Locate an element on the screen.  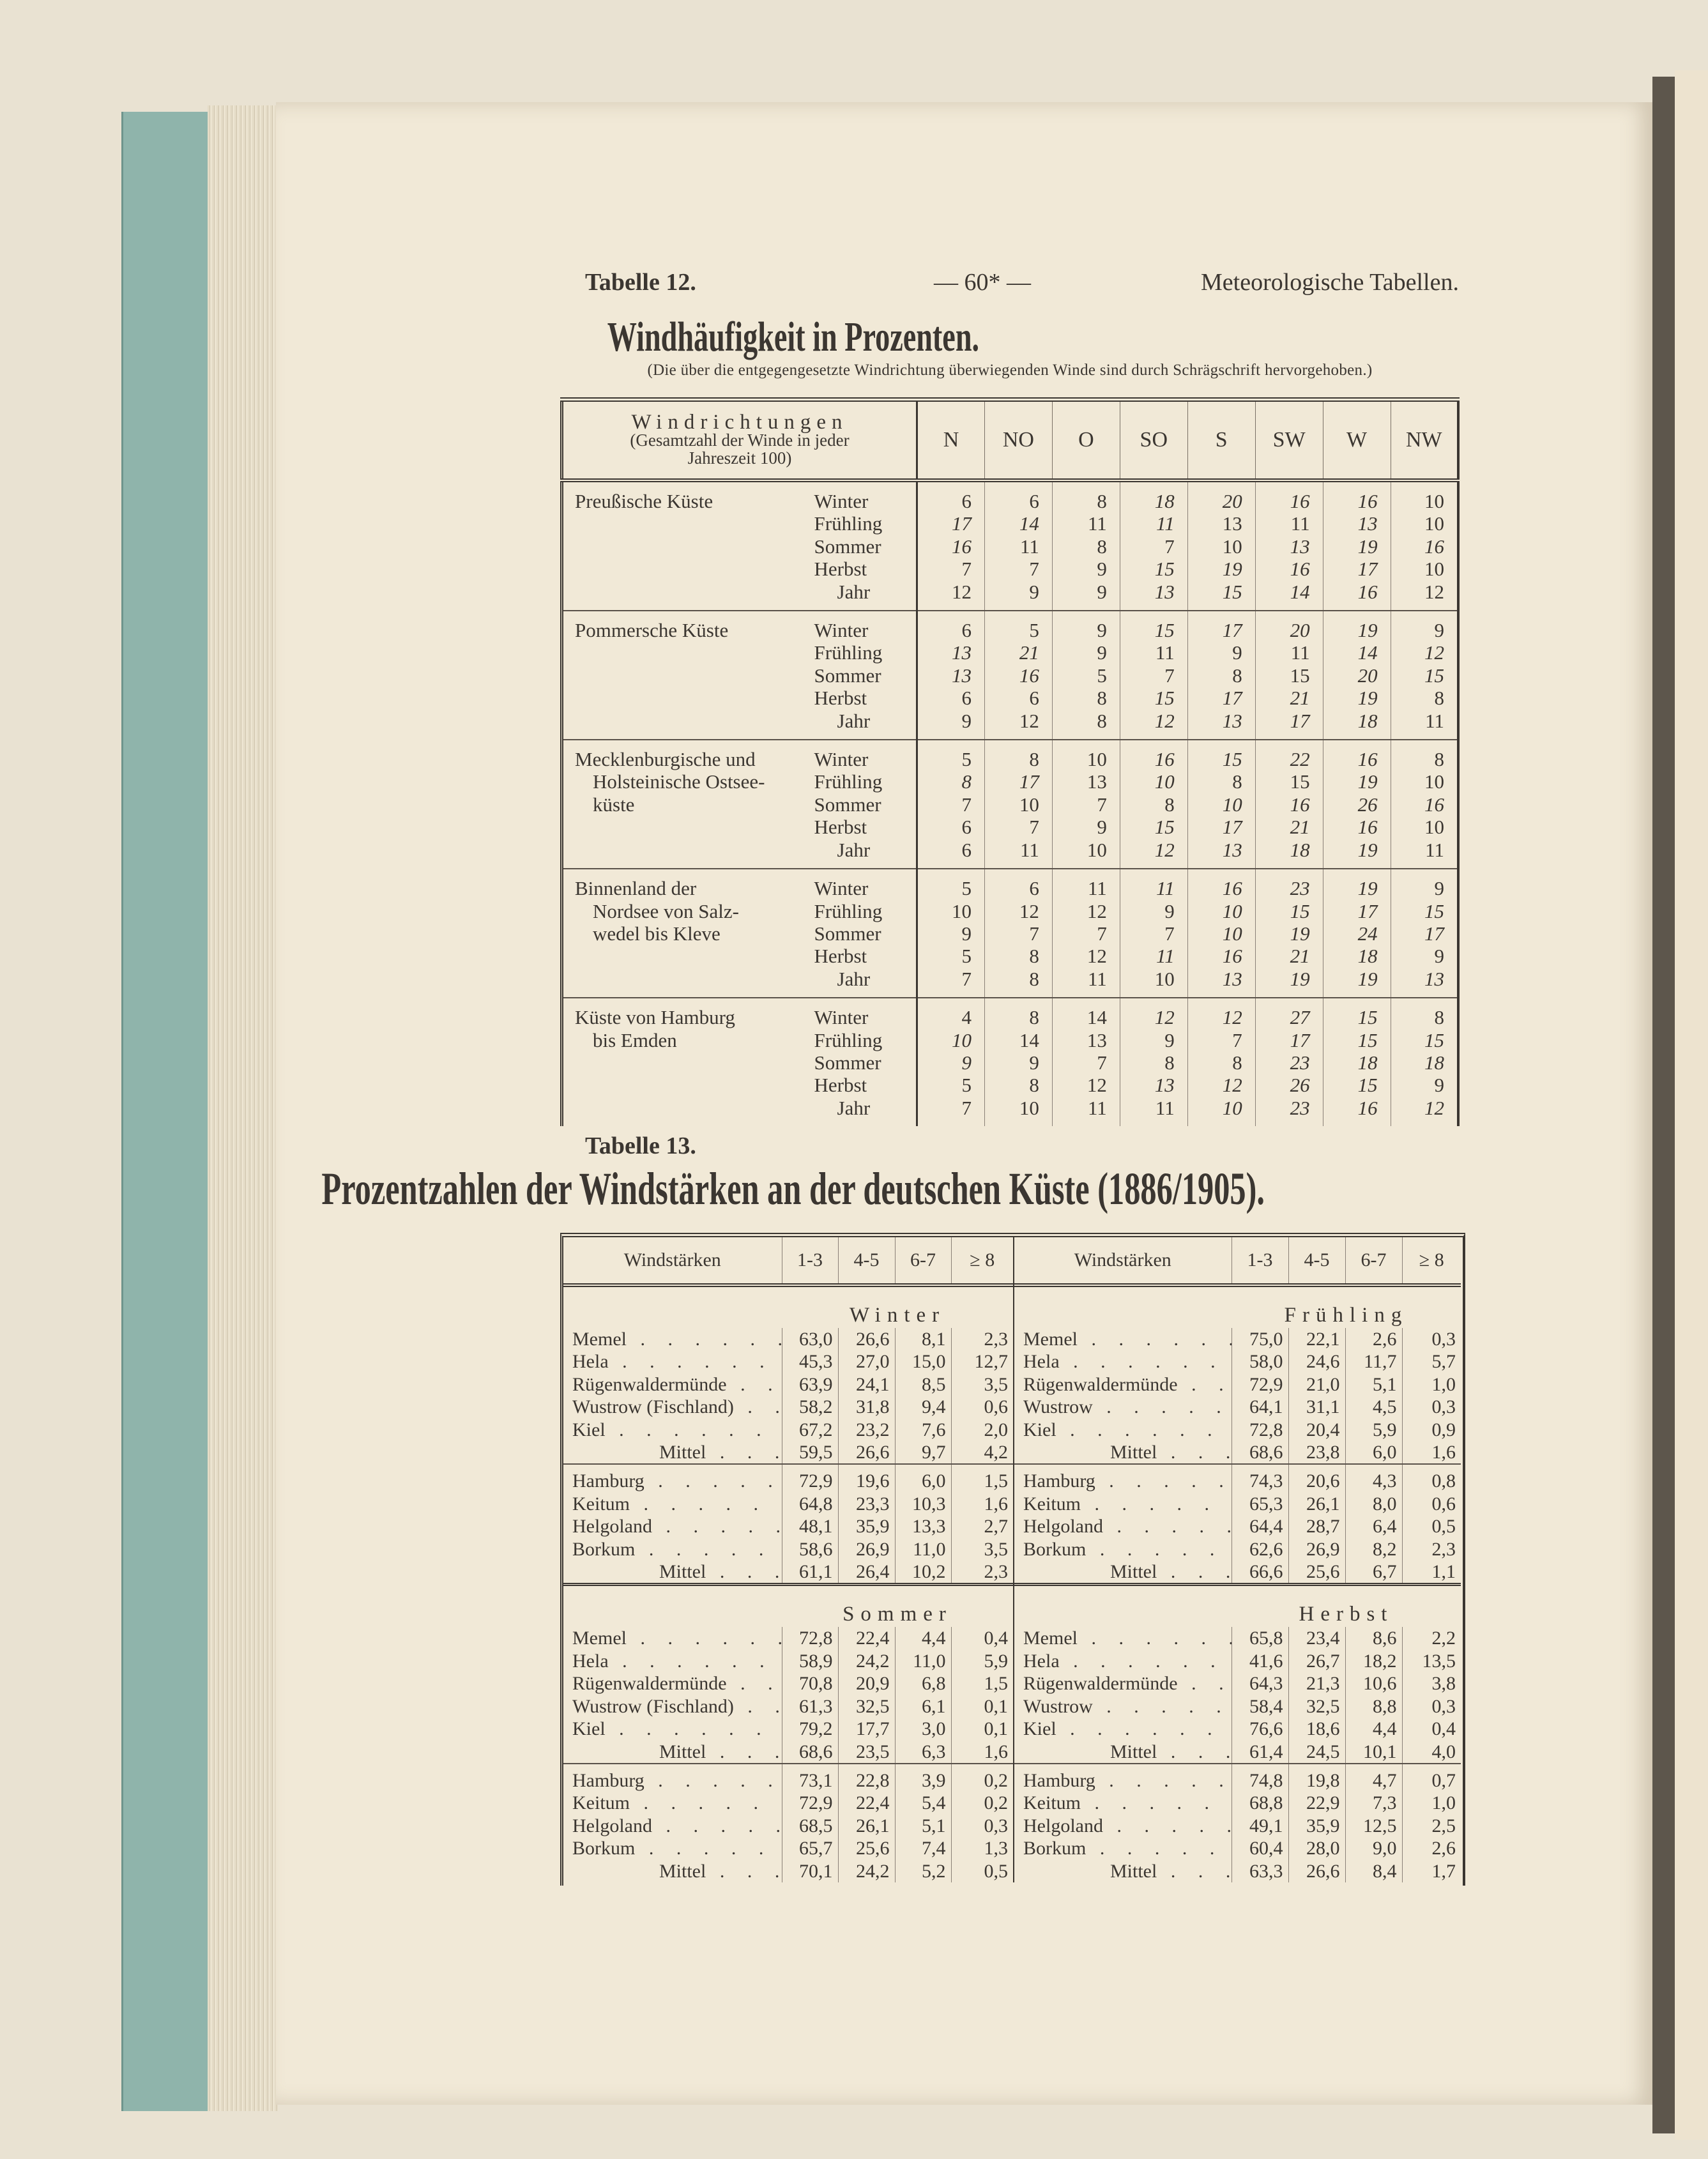
value-cell: 0,6 is located at coordinates (981, 1407).